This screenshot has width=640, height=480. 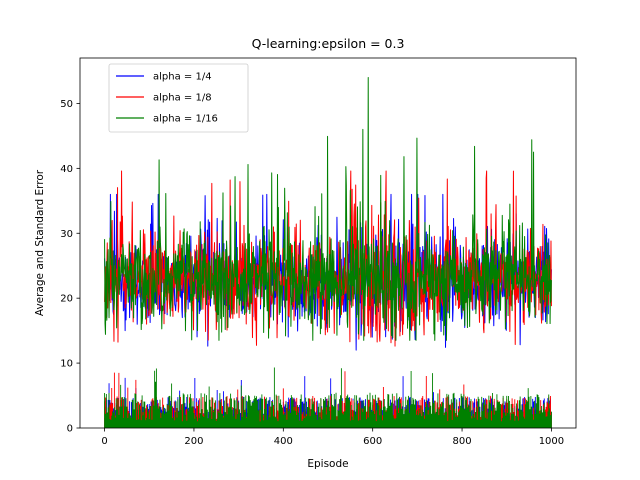 What do you see at coordinates (182, 77) in the screenshot?
I see `legend-label: alpha = 1/4` at bounding box center [182, 77].